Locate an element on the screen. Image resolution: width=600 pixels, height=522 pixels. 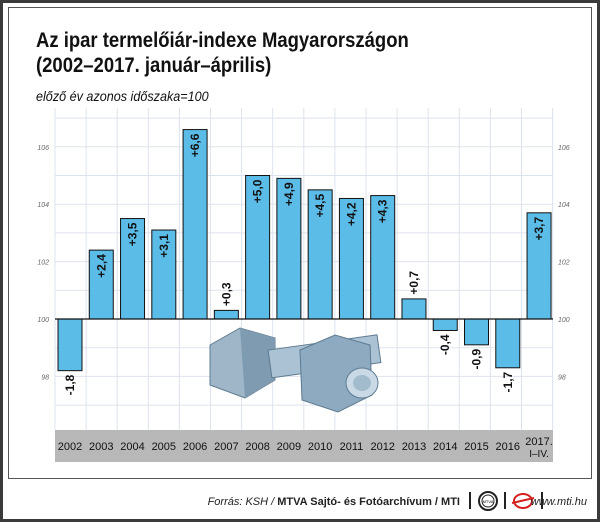
x-tick-label: 2003 is located at coordinates (101, 447).